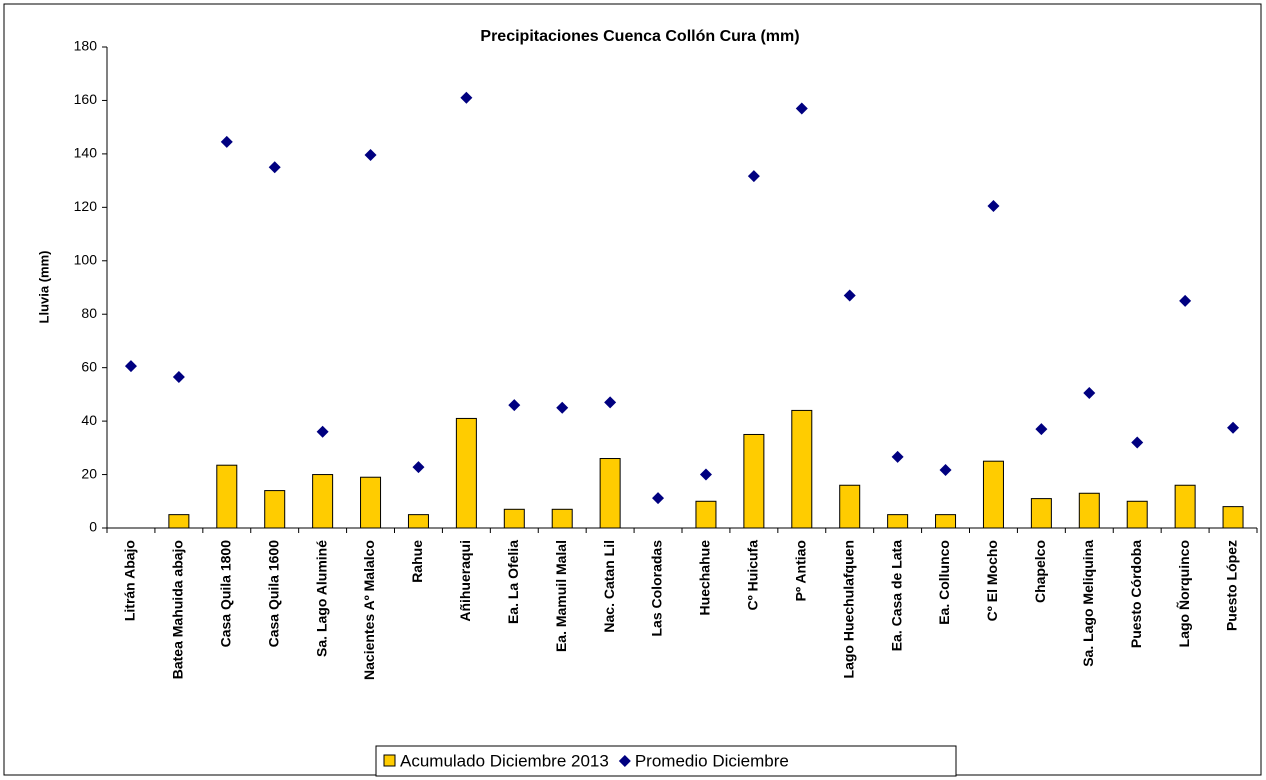 The height and width of the screenshot is (780, 1266). What do you see at coordinates (705, 578) in the screenshot?
I see `x-tick-label: Huechahue` at bounding box center [705, 578].